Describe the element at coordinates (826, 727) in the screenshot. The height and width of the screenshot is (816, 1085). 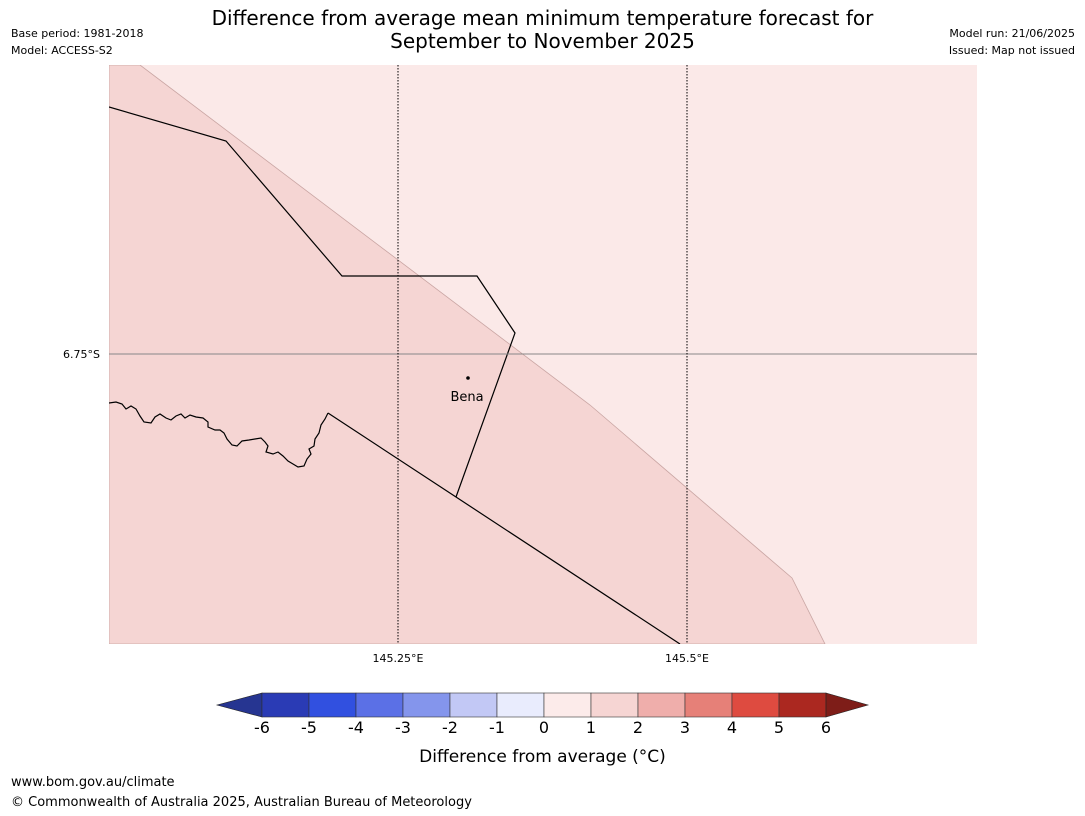
I see `colorbar-tick-label: 6` at that location.